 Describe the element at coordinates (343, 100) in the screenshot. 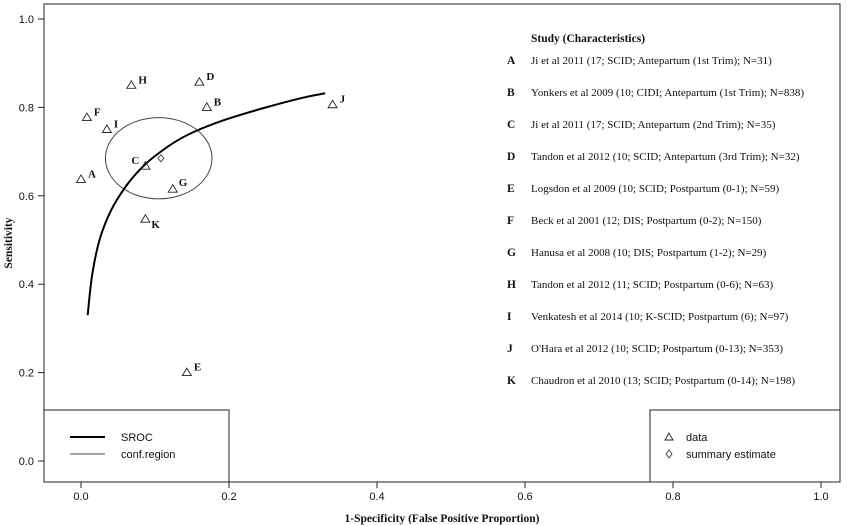

I see `data-point-label-j: J` at that location.